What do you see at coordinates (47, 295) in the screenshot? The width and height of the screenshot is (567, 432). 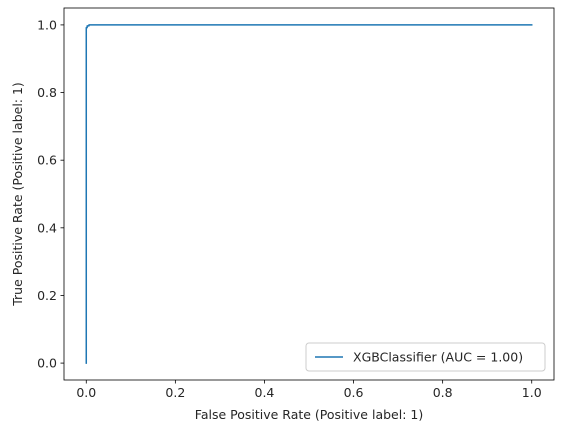 I see `y-tick-label: 0.2` at bounding box center [47, 295].